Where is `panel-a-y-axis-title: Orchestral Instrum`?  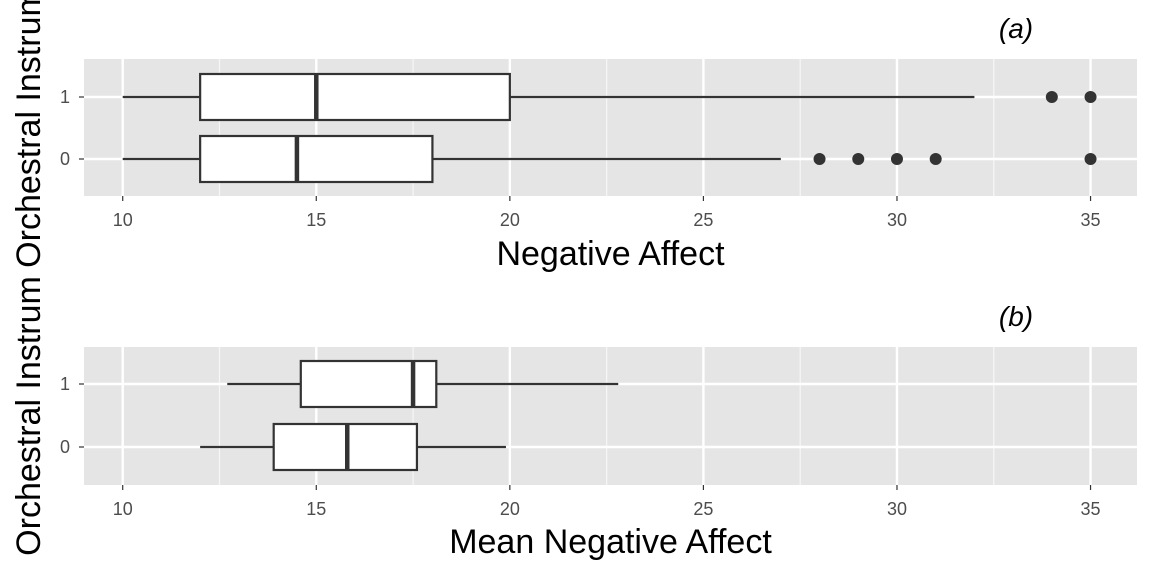
panel-a-y-axis-title: Orchestral Instrum is located at coordinates (29, 134).